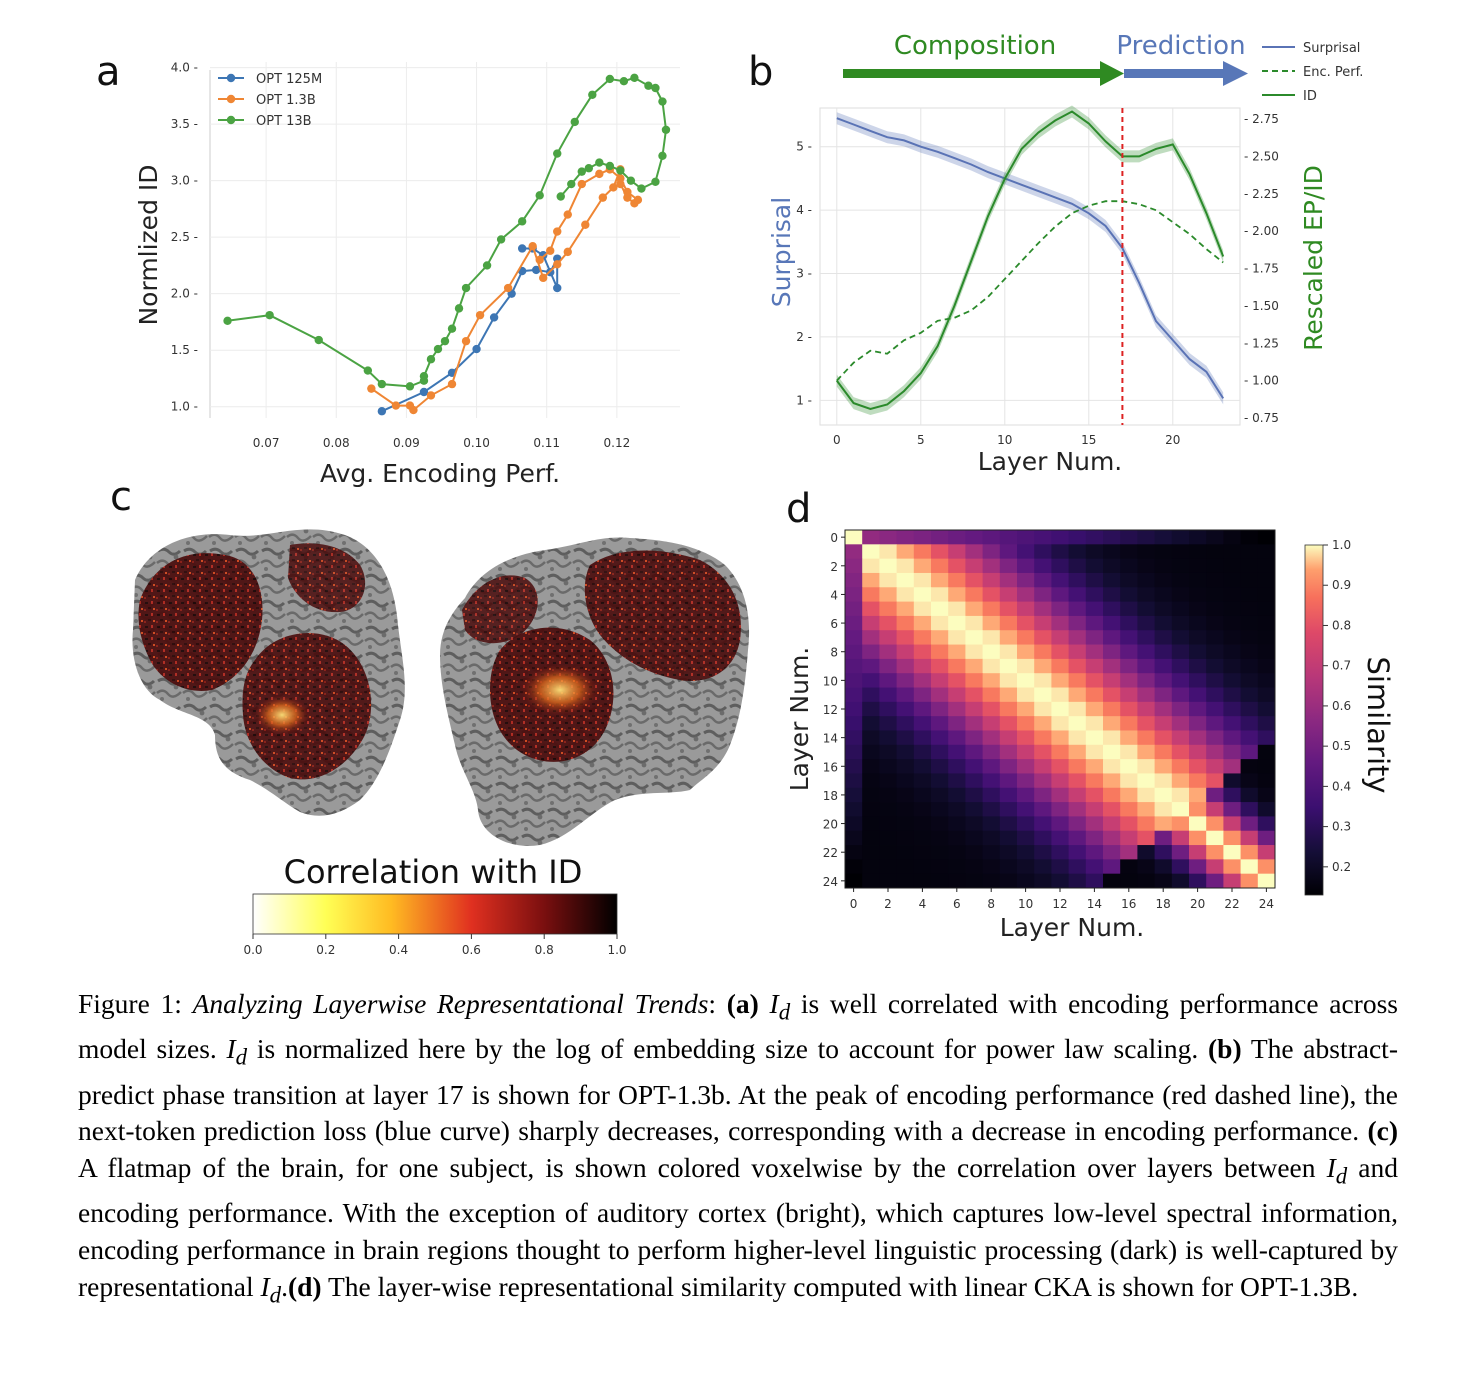 This screenshot has width=1476, height=1378. What do you see at coordinates (1331, 48) in the screenshot?
I see `legend-label: Surprisal` at bounding box center [1331, 48].